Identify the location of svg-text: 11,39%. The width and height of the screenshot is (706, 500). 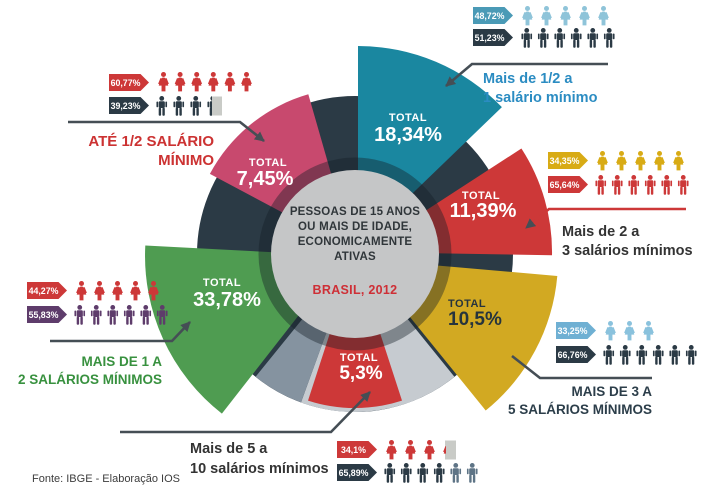
(483, 211).